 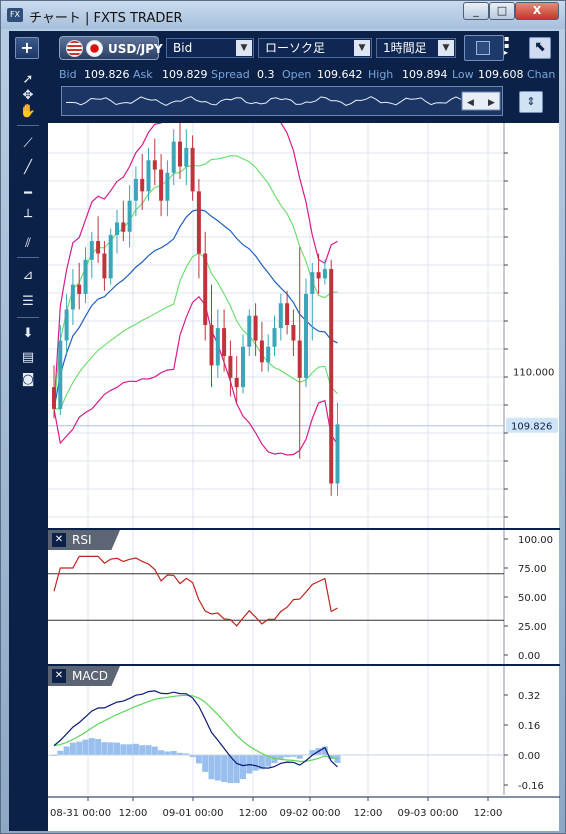 I want to click on navigator-left-arrow-icon: ◀, so click(x=470, y=103).